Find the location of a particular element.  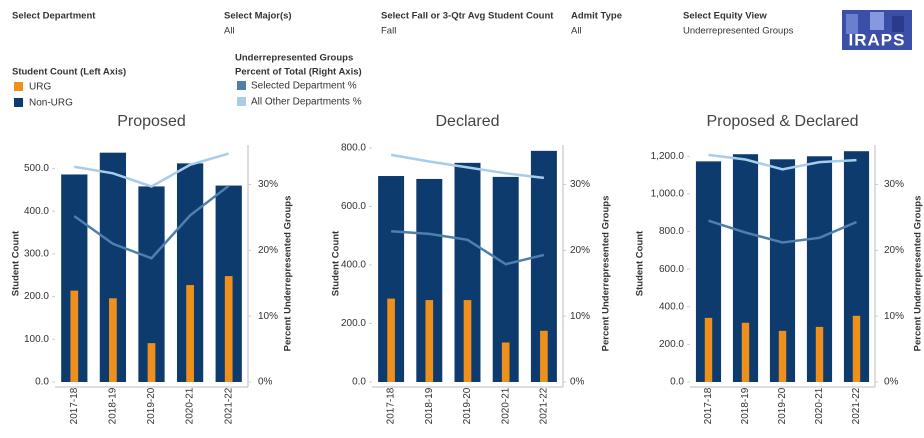

legend-label: URG is located at coordinates (40, 87).